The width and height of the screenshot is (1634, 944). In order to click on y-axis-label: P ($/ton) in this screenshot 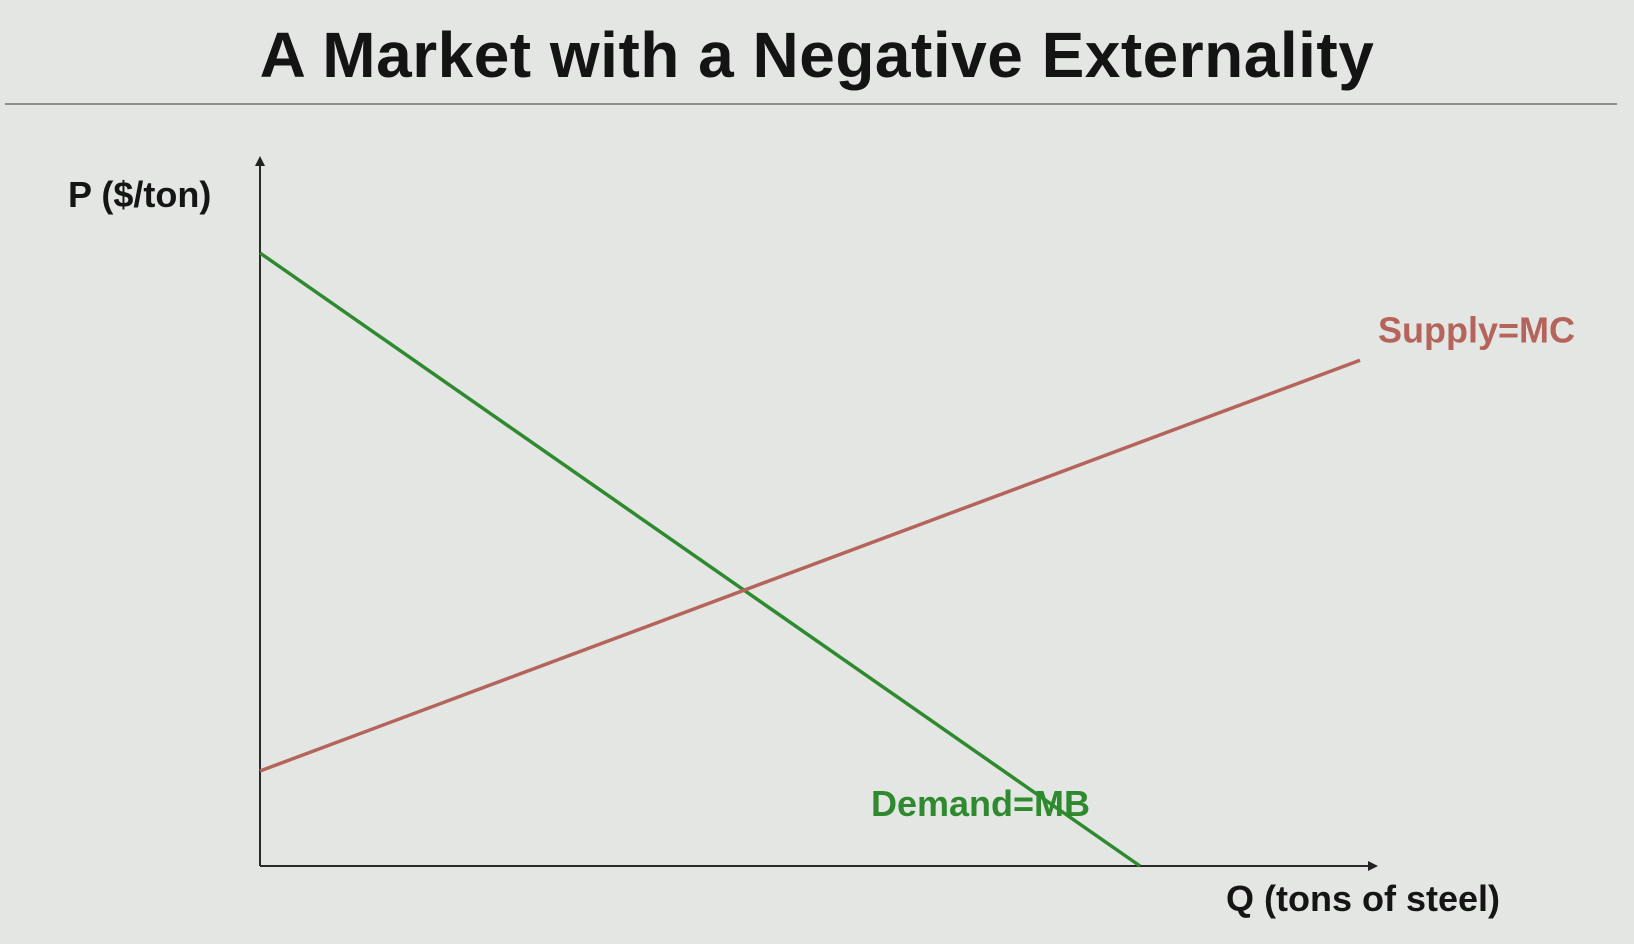, I will do `click(139, 194)`.